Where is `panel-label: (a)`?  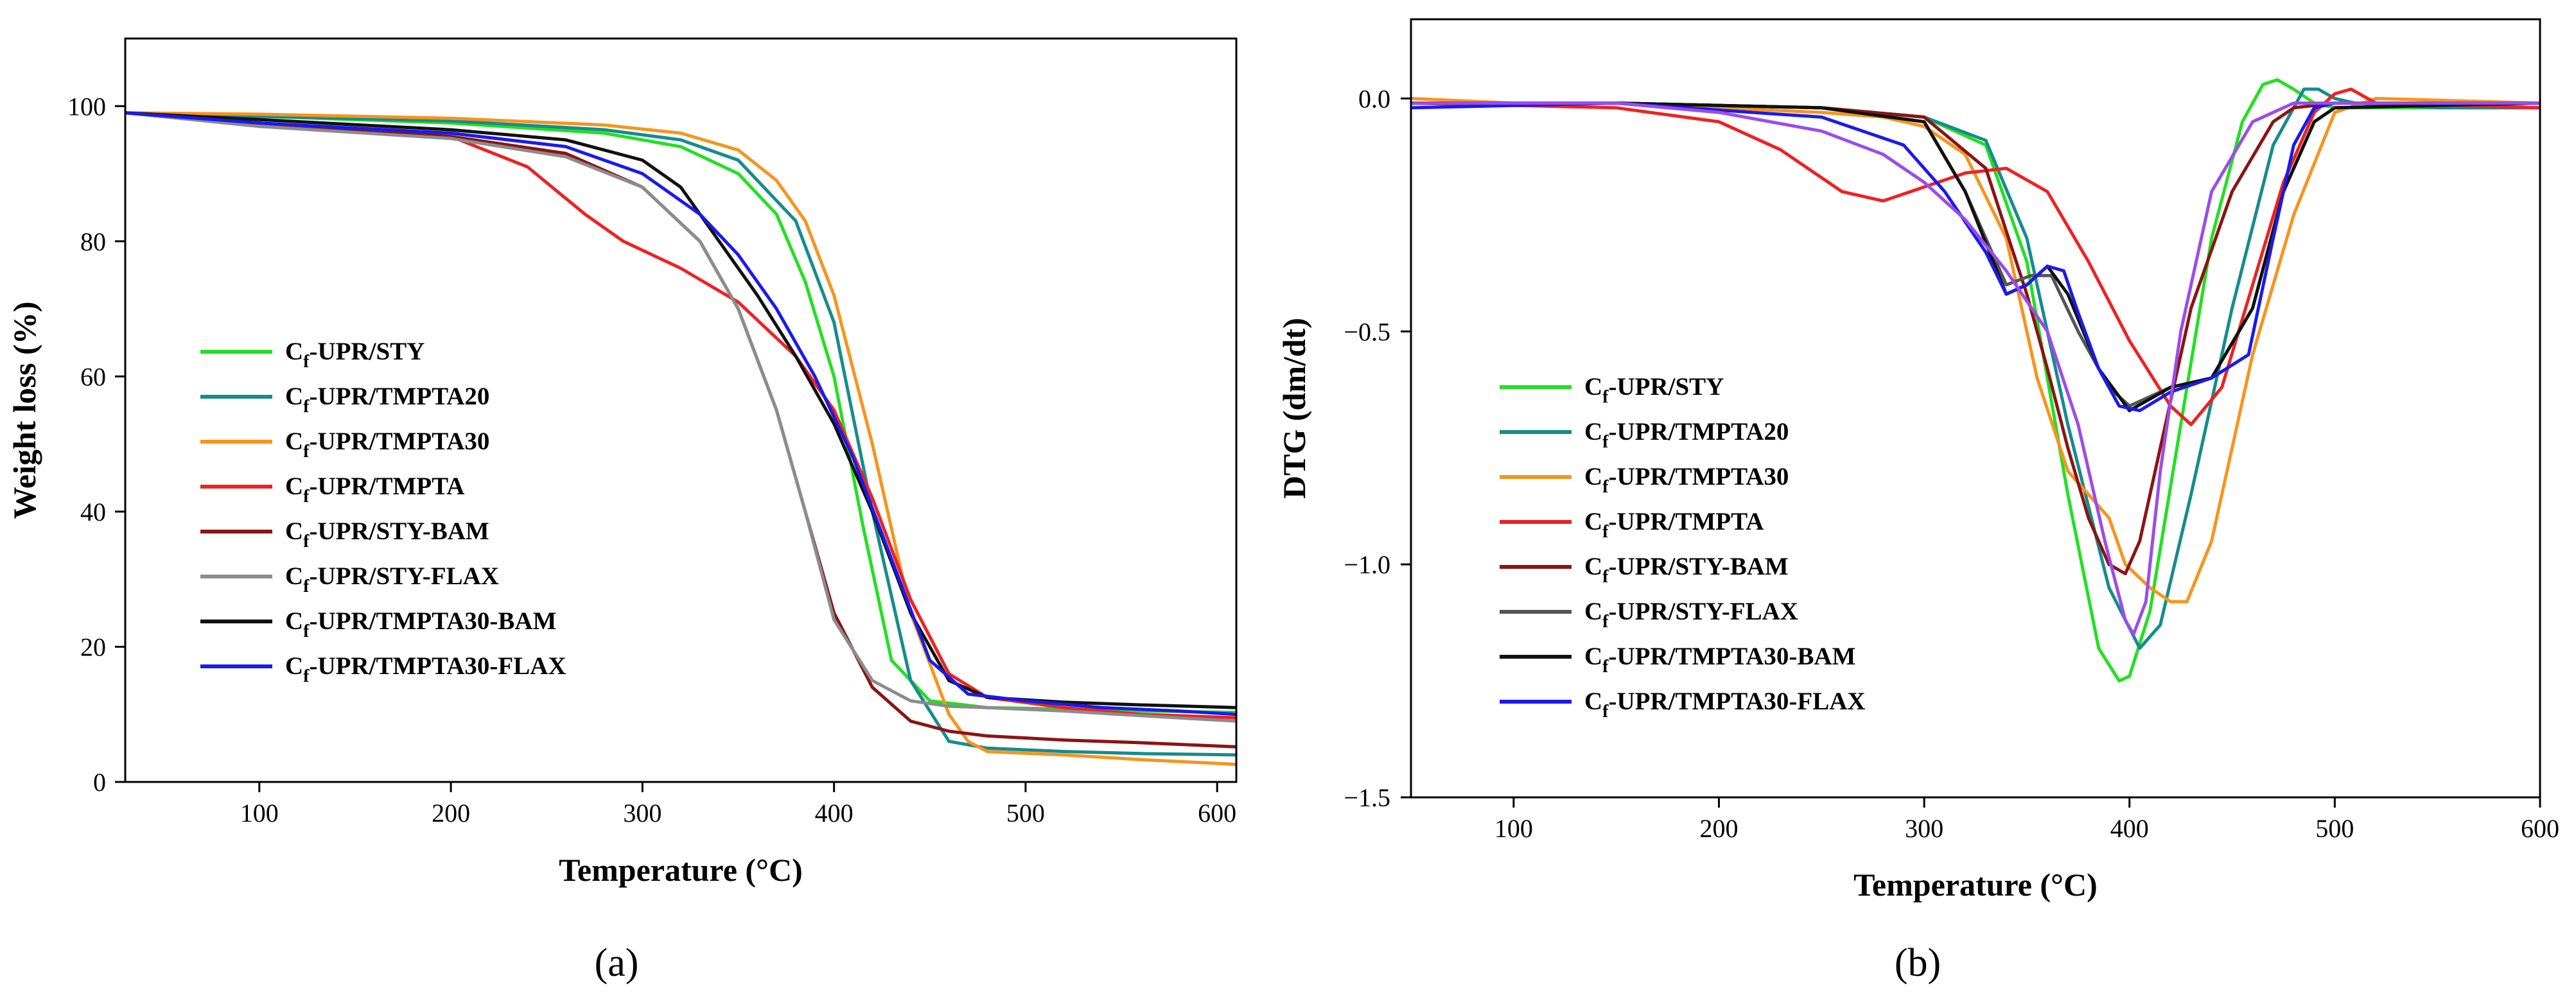
panel-label: (a) is located at coordinates (617, 963).